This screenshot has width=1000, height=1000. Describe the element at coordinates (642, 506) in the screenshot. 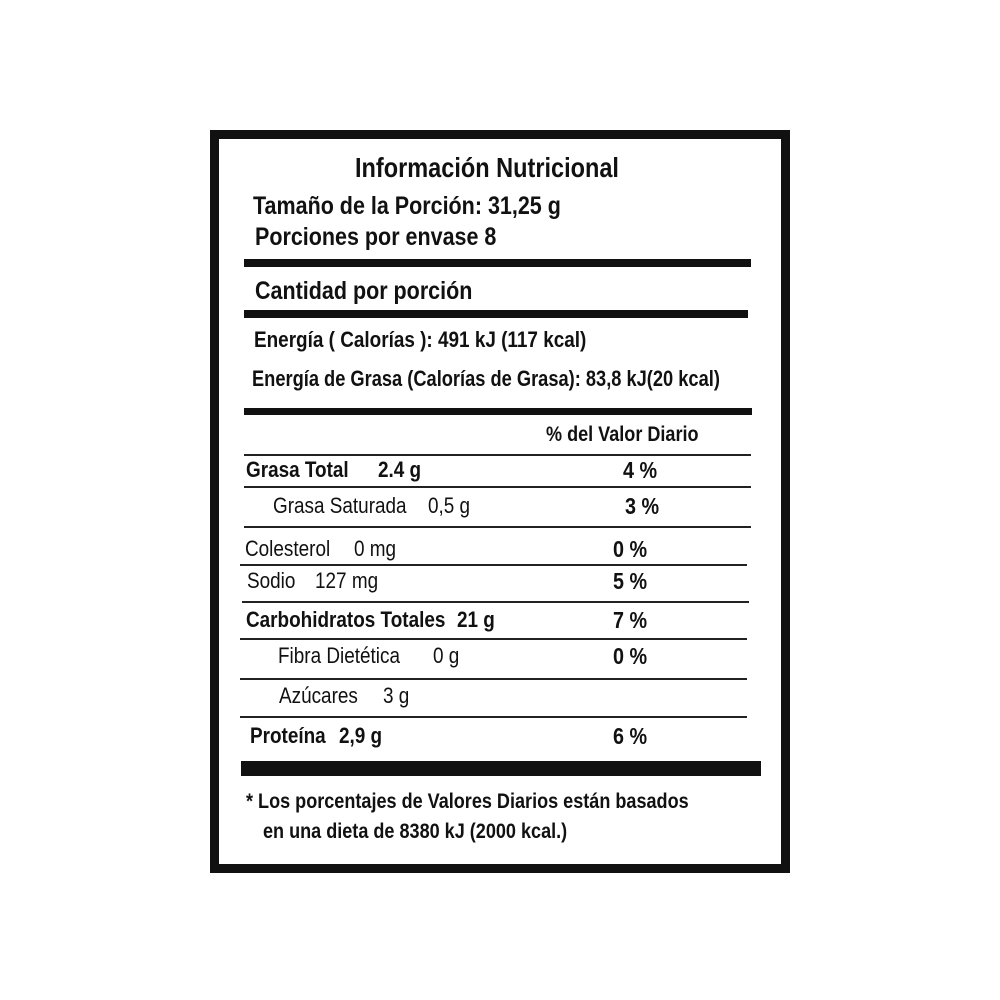

I see `nutrient-dv: 3 %` at that location.